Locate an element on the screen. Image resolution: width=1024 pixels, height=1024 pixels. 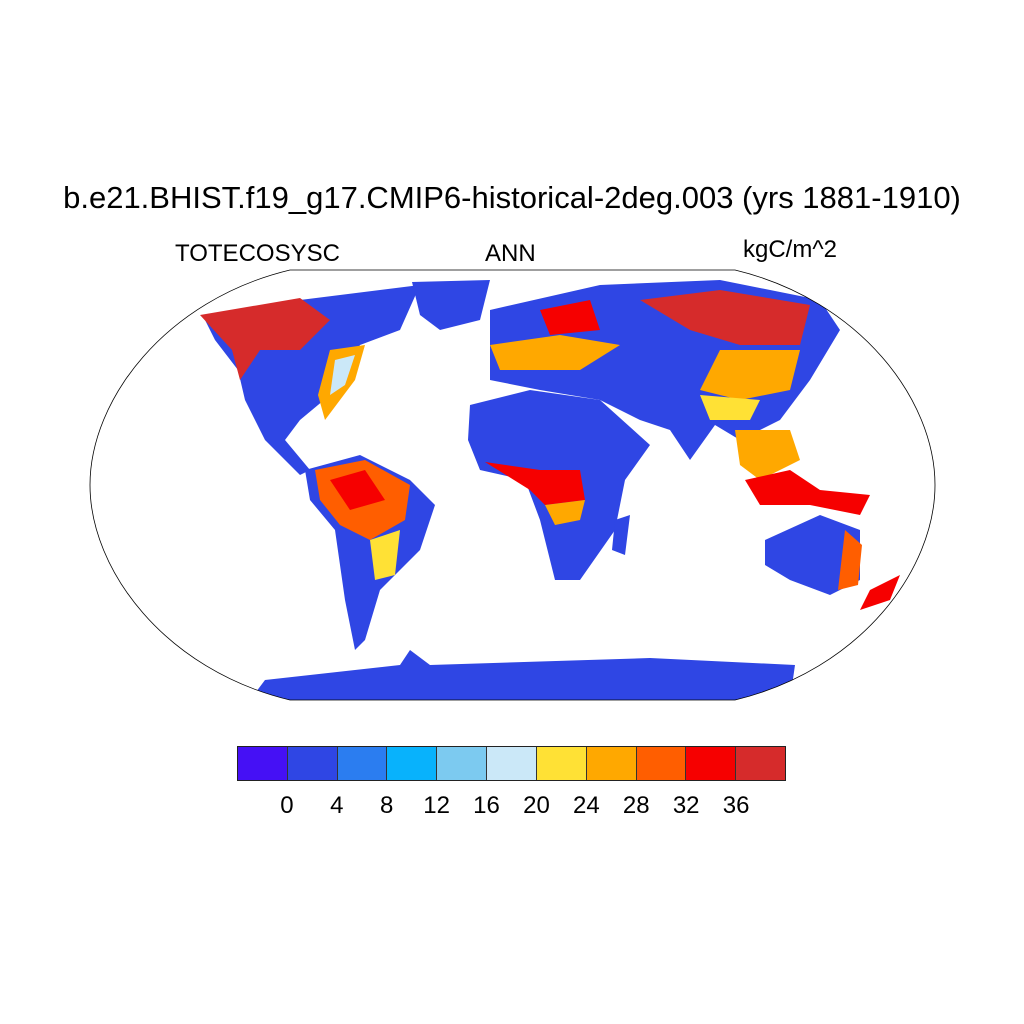
colorbar is located at coordinates (511, 763).